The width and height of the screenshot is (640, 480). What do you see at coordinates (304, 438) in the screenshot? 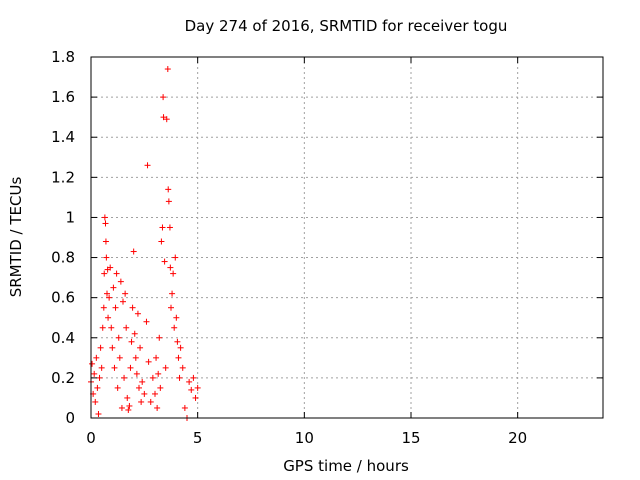
I see `x-tick-label: 10` at bounding box center [304, 438].